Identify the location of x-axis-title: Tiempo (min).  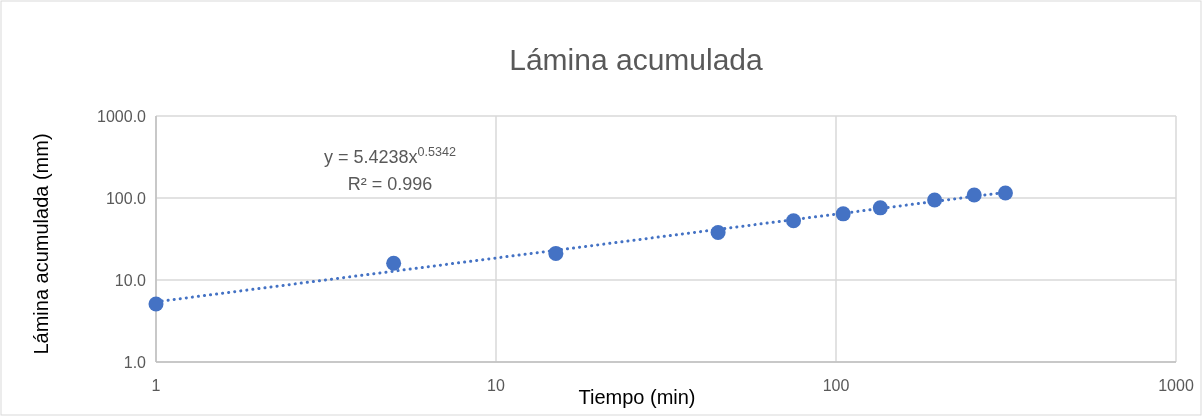
(637, 397).